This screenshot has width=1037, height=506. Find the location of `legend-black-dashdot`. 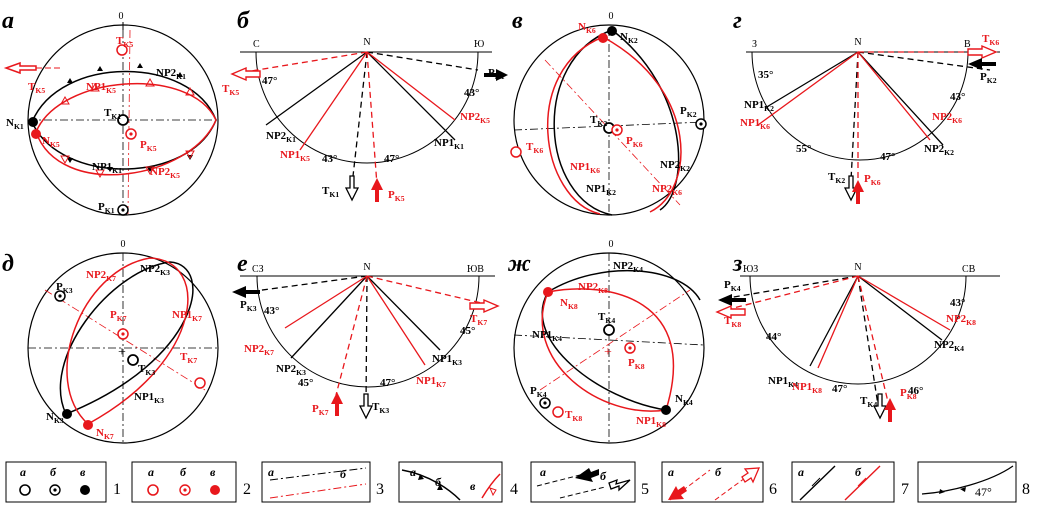

legend-black-dashdot is located at coordinates (318, 474).